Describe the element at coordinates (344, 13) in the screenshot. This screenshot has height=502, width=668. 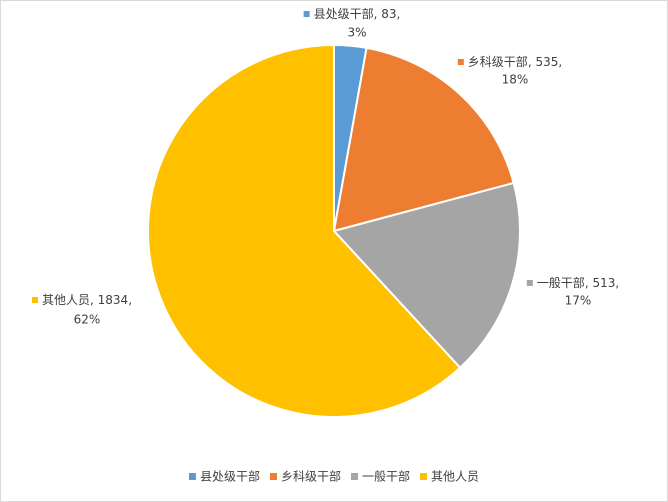
I see `label-category: 县处级干部` at that location.